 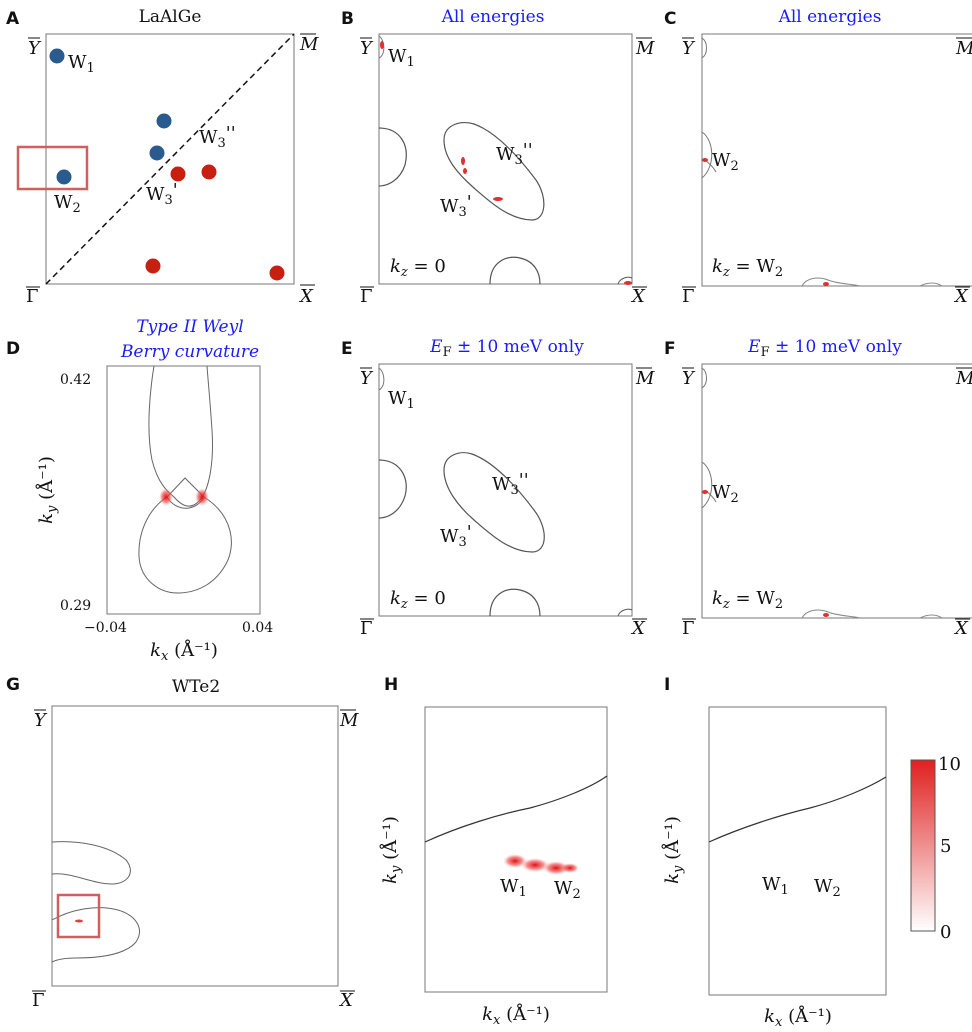 I want to click on panel-letter: I, so click(x=667, y=685).